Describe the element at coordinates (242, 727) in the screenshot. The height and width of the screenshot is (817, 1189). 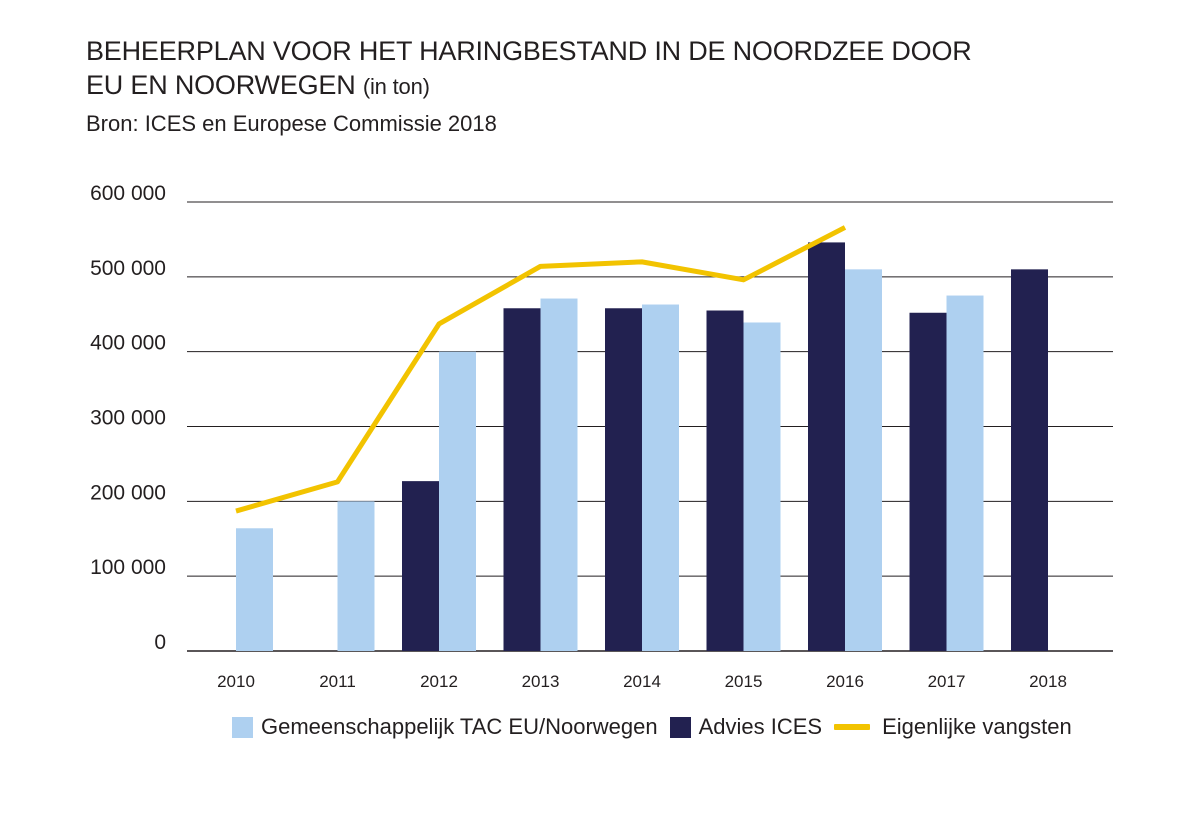
I see `legend-swatch-tac` at that location.